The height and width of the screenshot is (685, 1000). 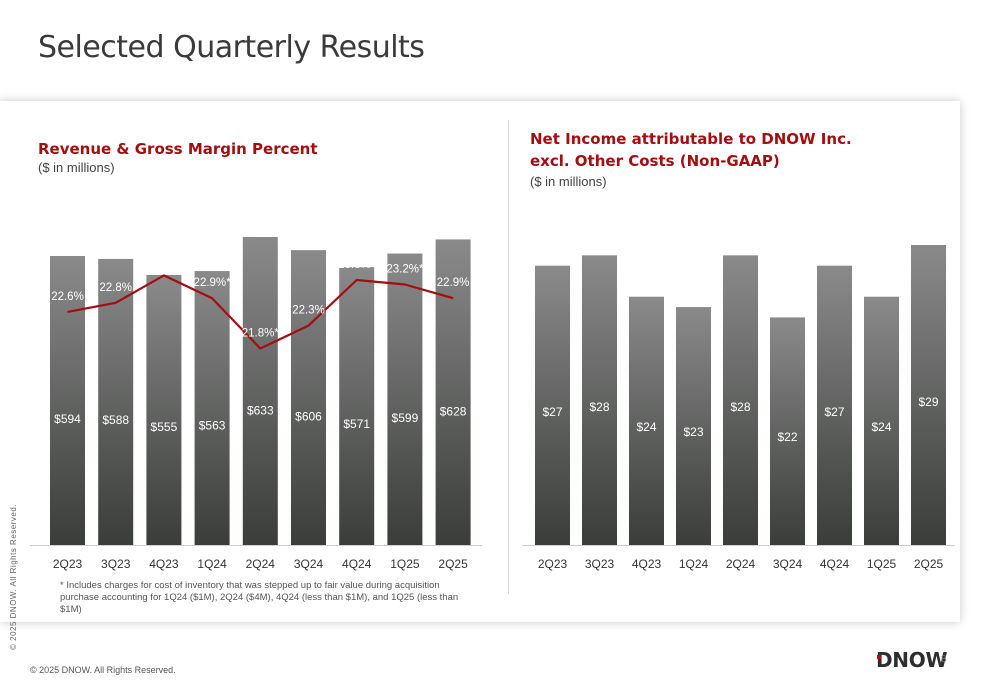 What do you see at coordinates (453, 283) in the screenshot?
I see `margin-label-2Q25: 22.9%` at bounding box center [453, 283].